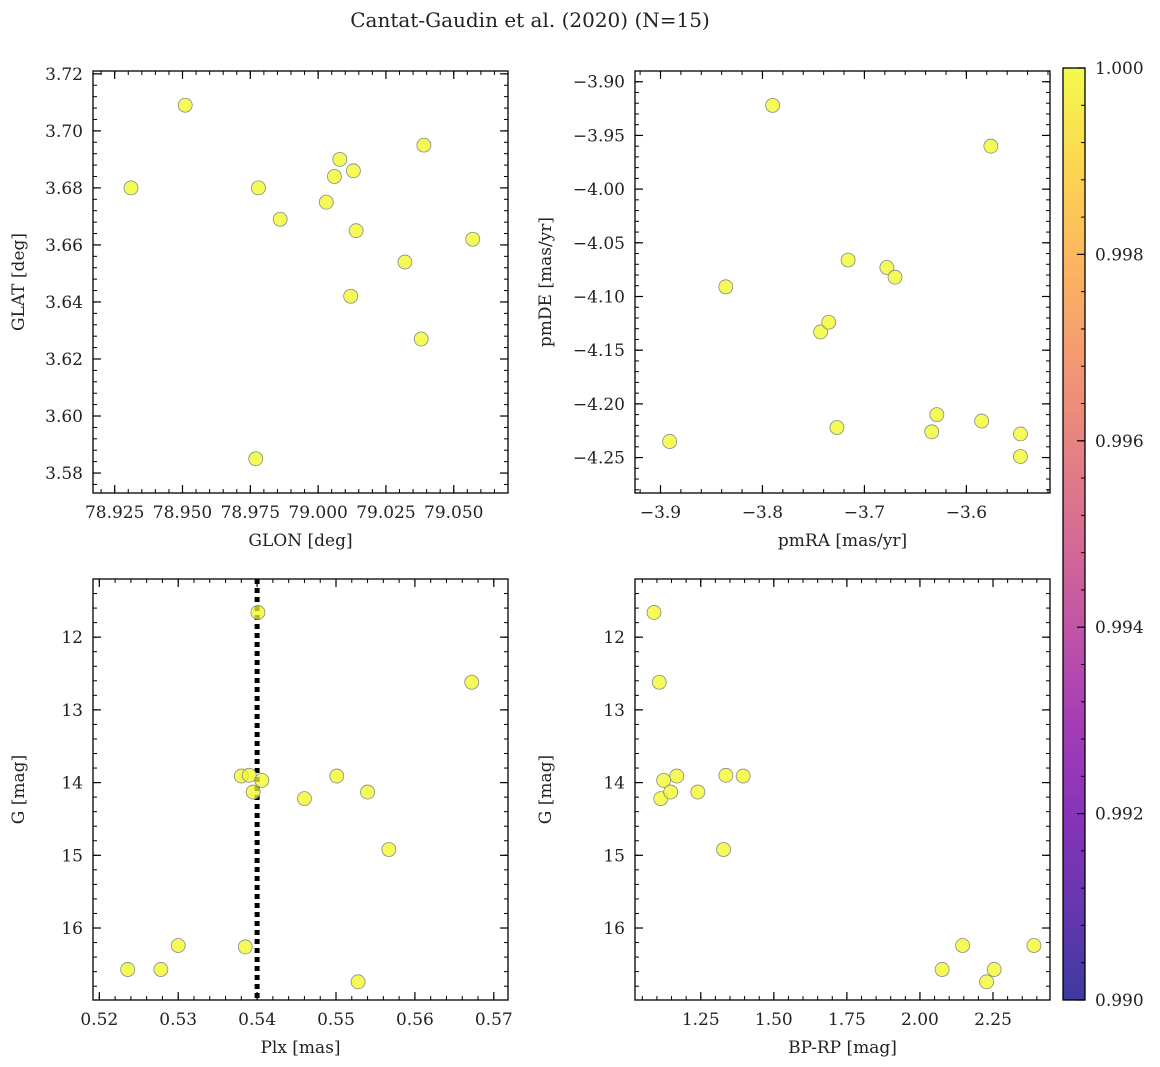  I want to click on colorbar-bar, so click(1074, 534).